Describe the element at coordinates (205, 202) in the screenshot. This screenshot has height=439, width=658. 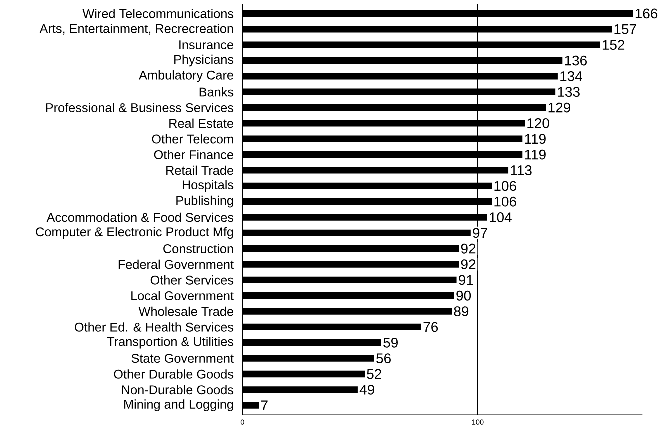
I see `y-tick-label: Publishing` at that location.